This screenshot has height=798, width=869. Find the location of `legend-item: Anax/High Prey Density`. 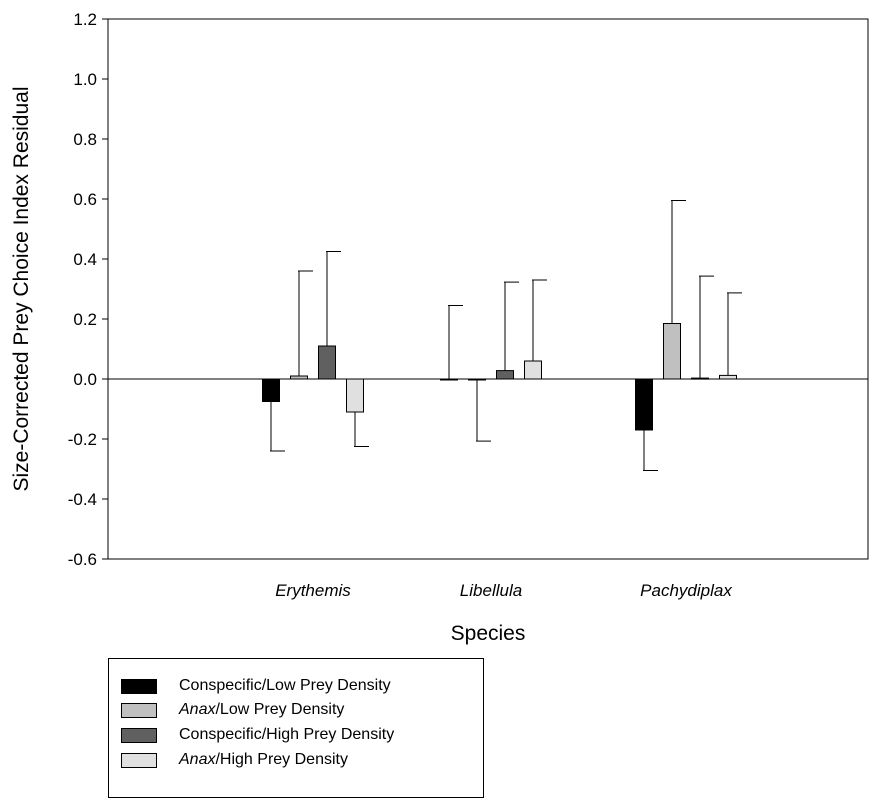

legend-item: Anax/High Prey Density is located at coordinates (234, 760).